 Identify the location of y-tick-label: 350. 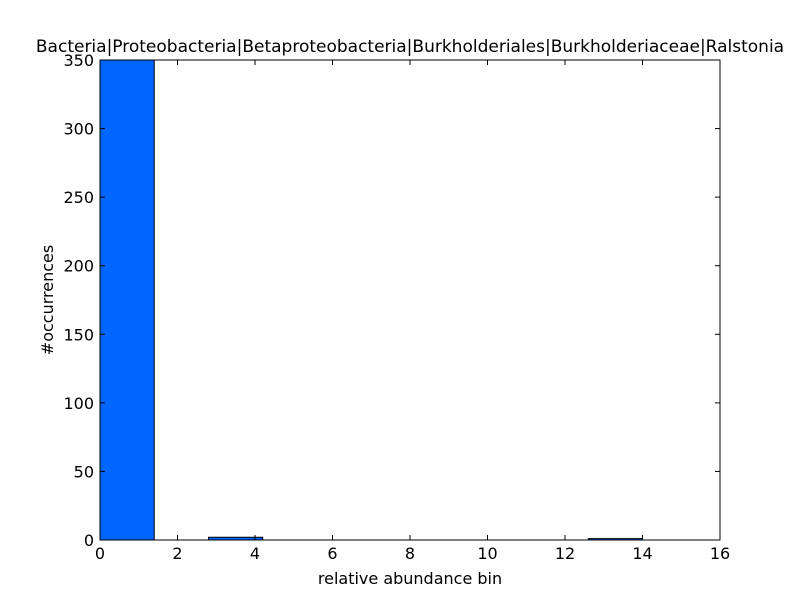
(78, 60).